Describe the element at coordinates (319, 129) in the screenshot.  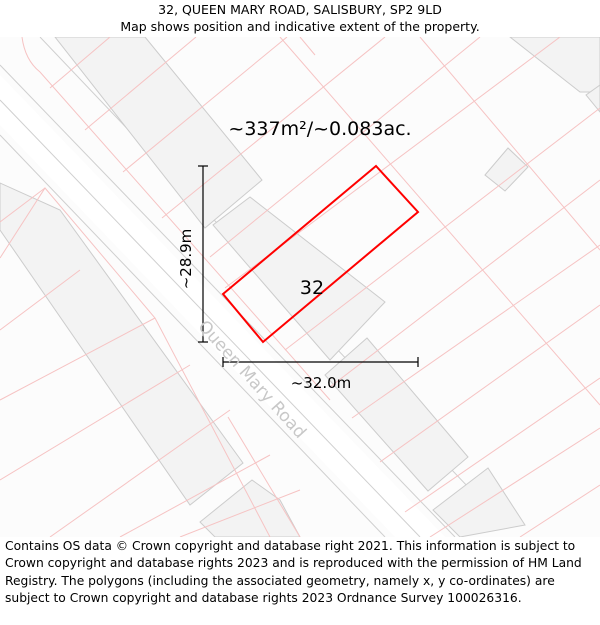
I see `area-label: ~337m²/~0.083ac.` at that location.